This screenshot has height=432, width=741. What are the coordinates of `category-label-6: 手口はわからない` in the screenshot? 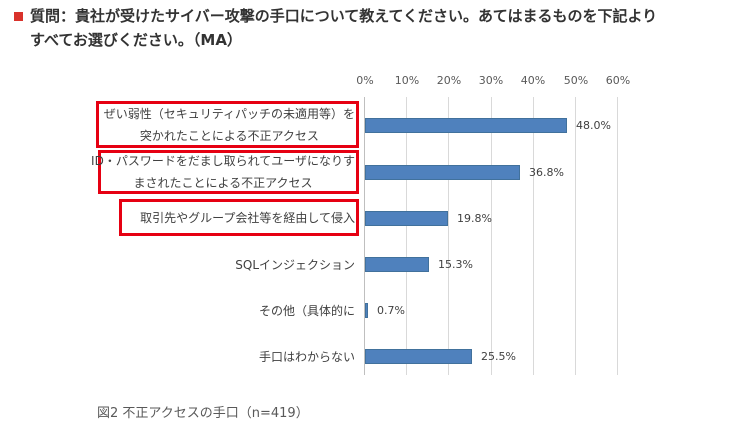 It's located at (306, 357).